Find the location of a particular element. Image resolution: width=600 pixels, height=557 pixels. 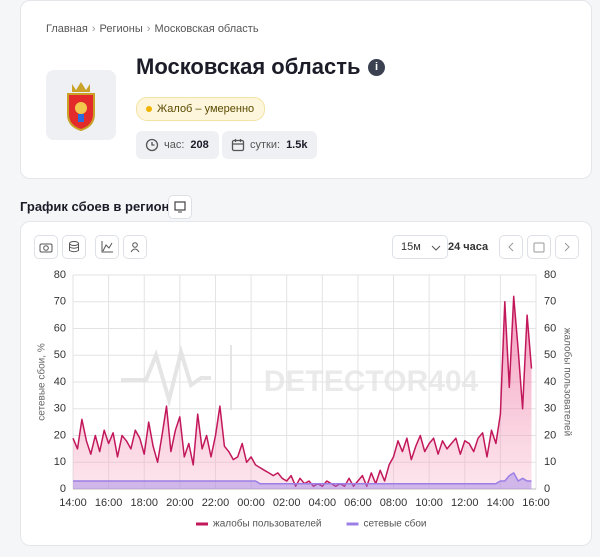

tv-button is located at coordinates (180, 207).